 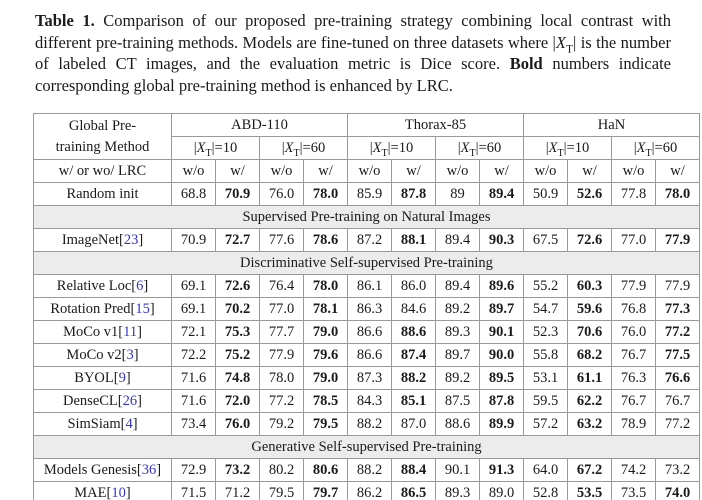 I want to click on value-cell: 74.8, so click(x=237, y=378).